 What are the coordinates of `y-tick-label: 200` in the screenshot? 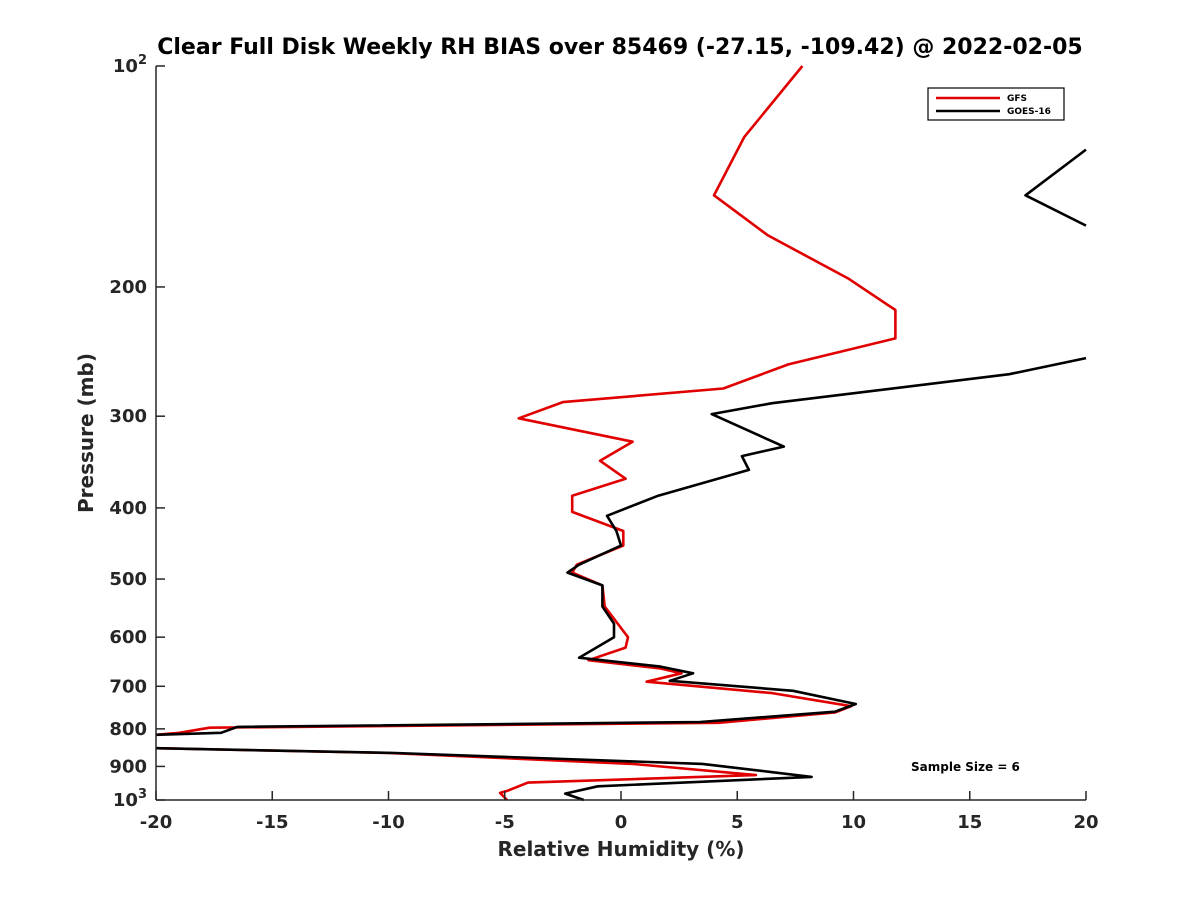 It's located at (128, 287).